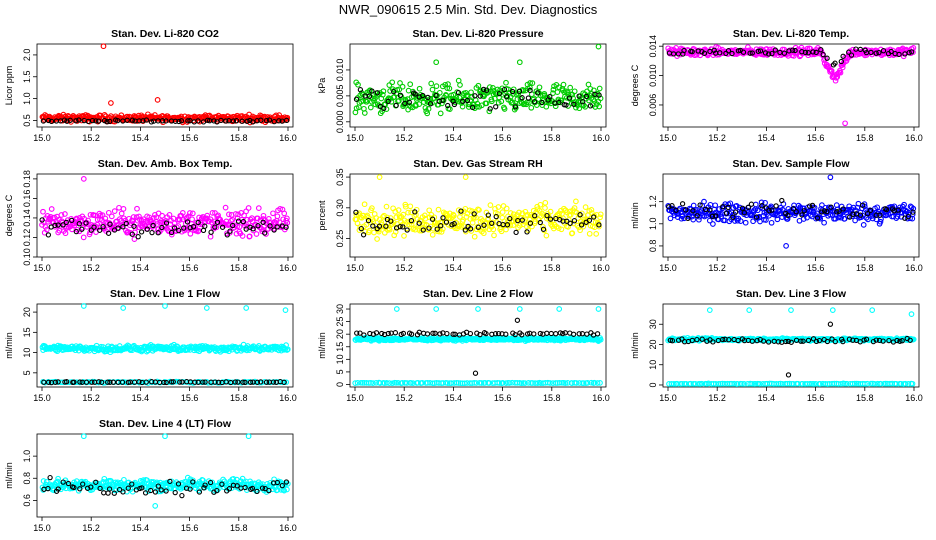 The width and height of the screenshot is (936, 540). I want to click on y-tick-label: 0.8, so click(27, 478).